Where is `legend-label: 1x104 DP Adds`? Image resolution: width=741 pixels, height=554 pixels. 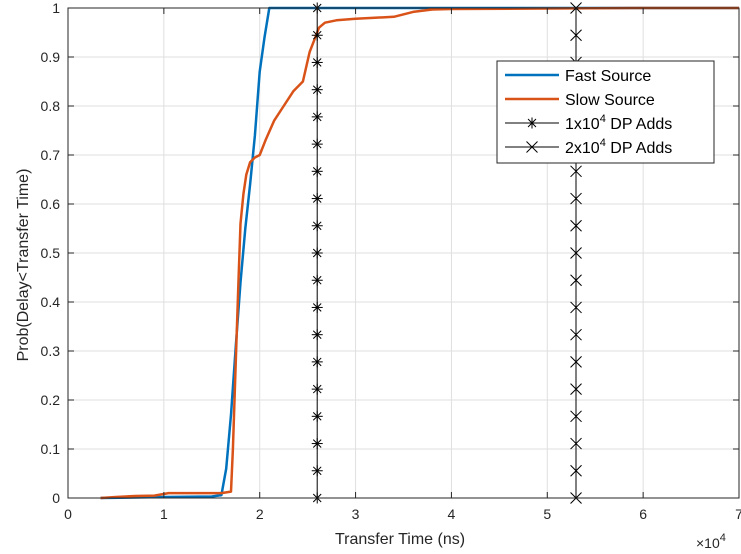 legend-label: 1x104 DP Adds is located at coordinates (618, 123).